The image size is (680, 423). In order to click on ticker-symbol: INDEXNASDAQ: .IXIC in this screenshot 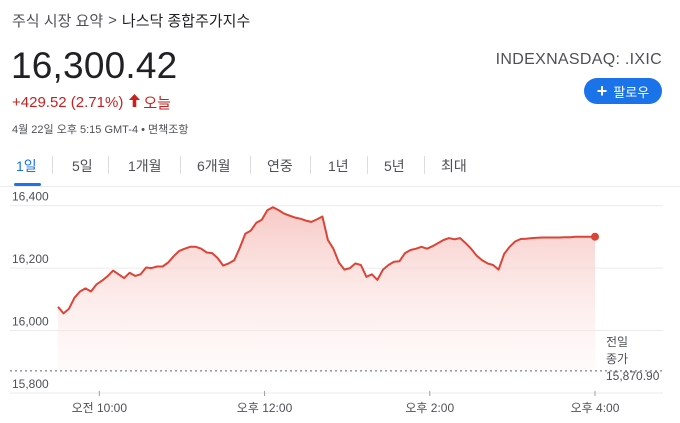, I will do `click(578, 59)`.